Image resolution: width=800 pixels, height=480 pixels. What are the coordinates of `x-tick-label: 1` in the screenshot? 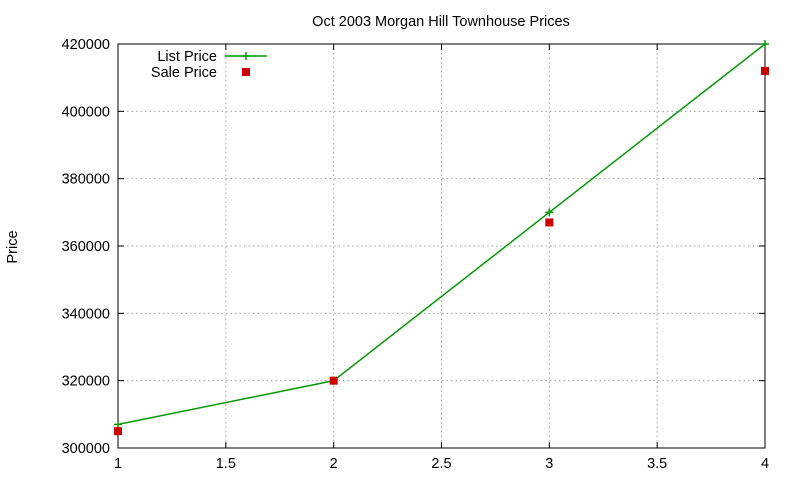 It's located at (118, 464).